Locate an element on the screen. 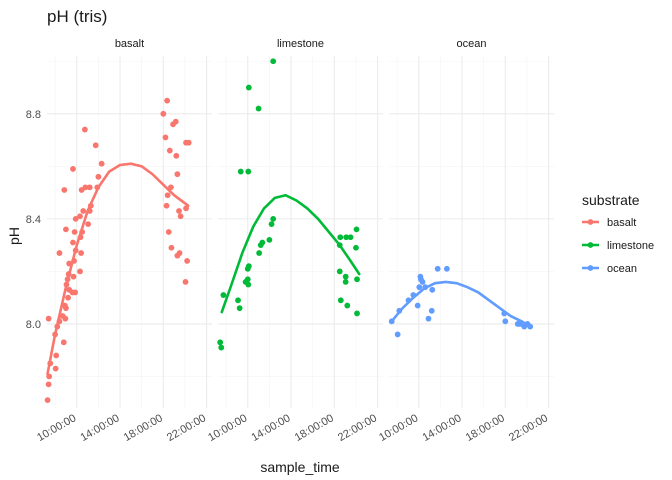 This screenshot has width=672, height=480. legend-item-ocean: ocean is located at coordinates (609, 269).